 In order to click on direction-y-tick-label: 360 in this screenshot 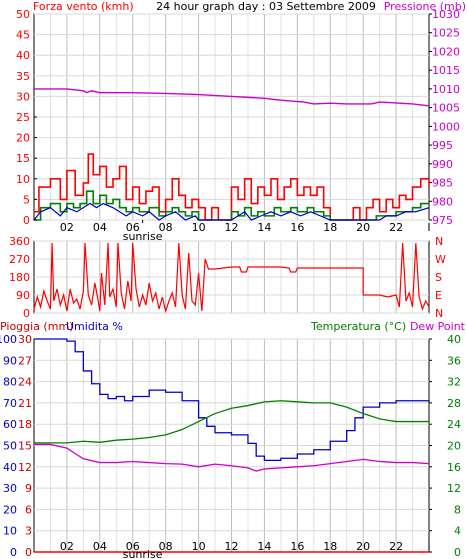, I will do `click(19, 241)`.